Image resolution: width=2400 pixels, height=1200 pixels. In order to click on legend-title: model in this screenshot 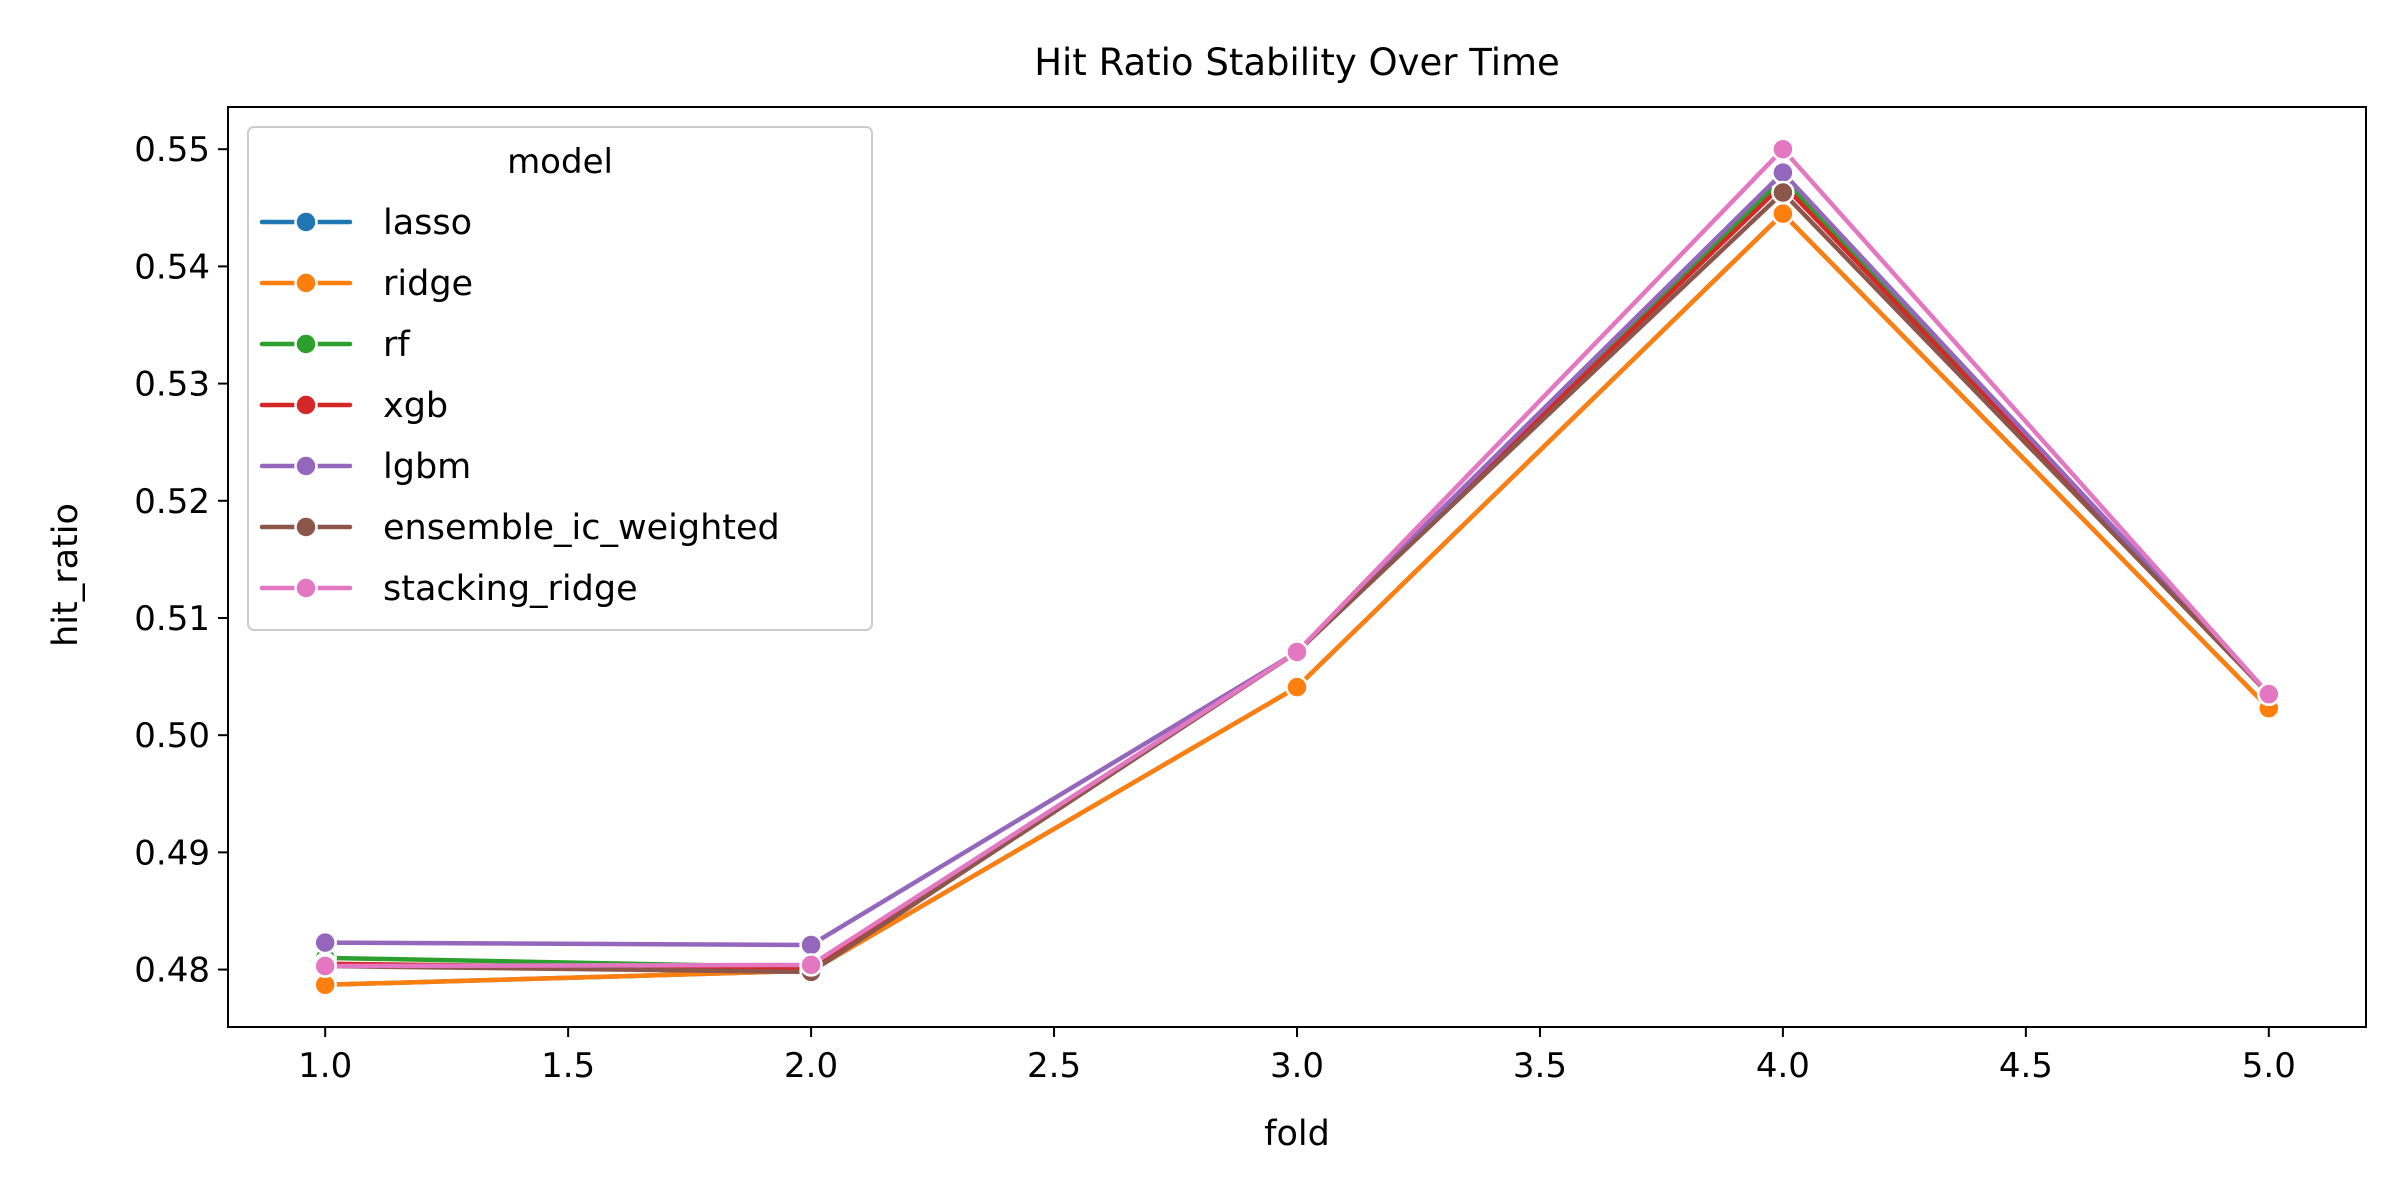, I will do `click(560, 162)`.